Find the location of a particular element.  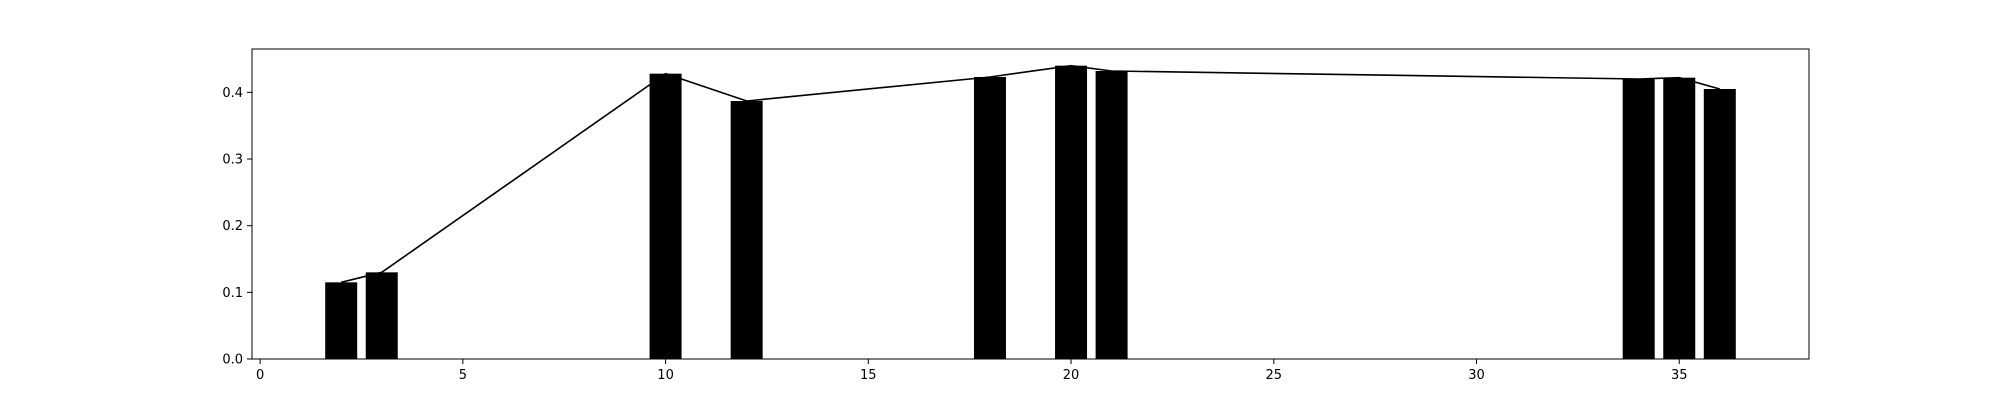

x-tick-label: 15 is located at coordinates (868, 375).